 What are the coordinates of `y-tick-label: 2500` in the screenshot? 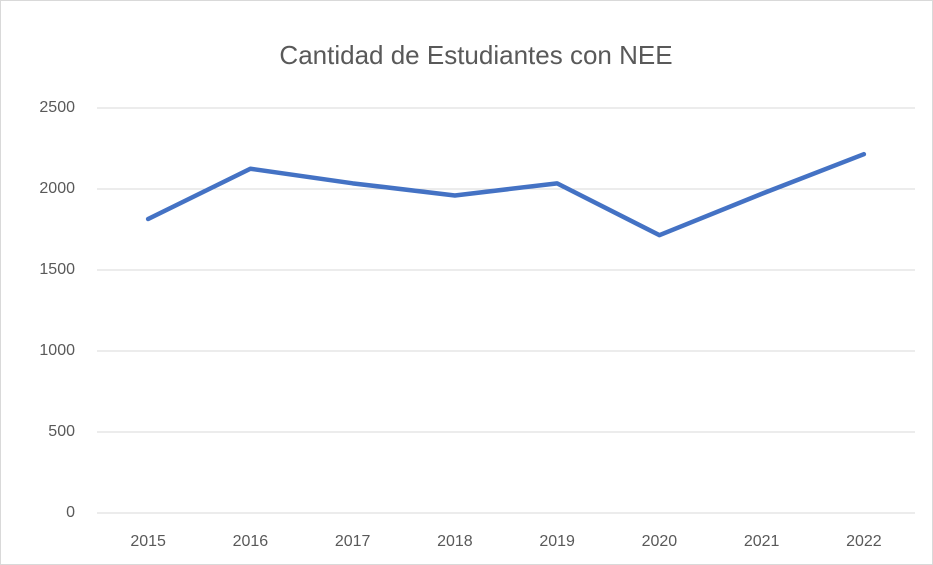 It's located at (57, 107).